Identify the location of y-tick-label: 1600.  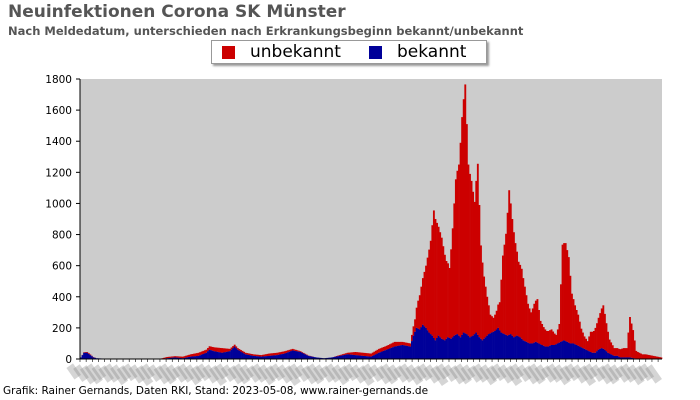
(58, 111).